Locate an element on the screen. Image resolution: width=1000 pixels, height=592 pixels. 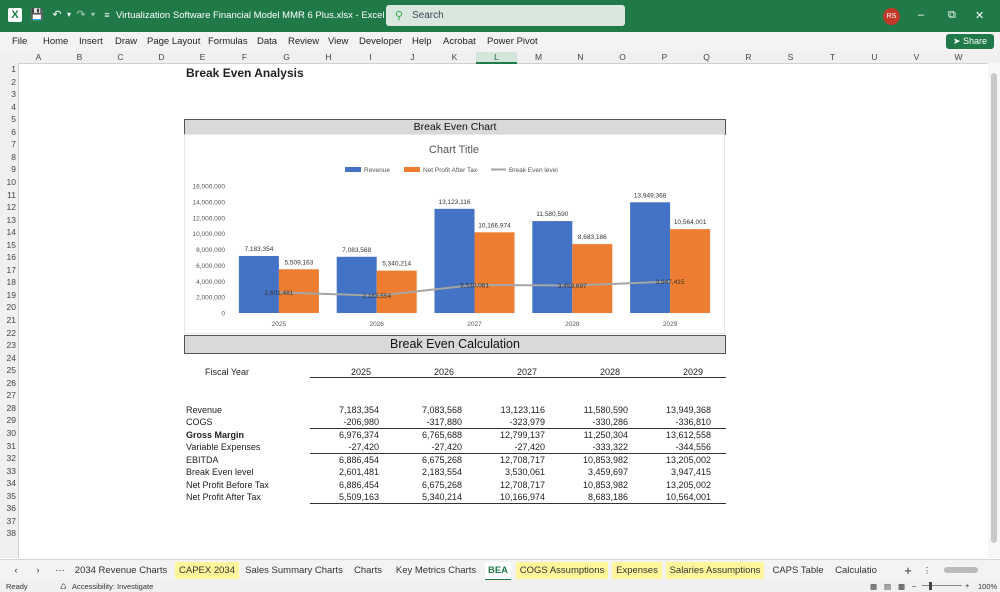
horizontal-scrollbar is located at coordinates (961, 570).